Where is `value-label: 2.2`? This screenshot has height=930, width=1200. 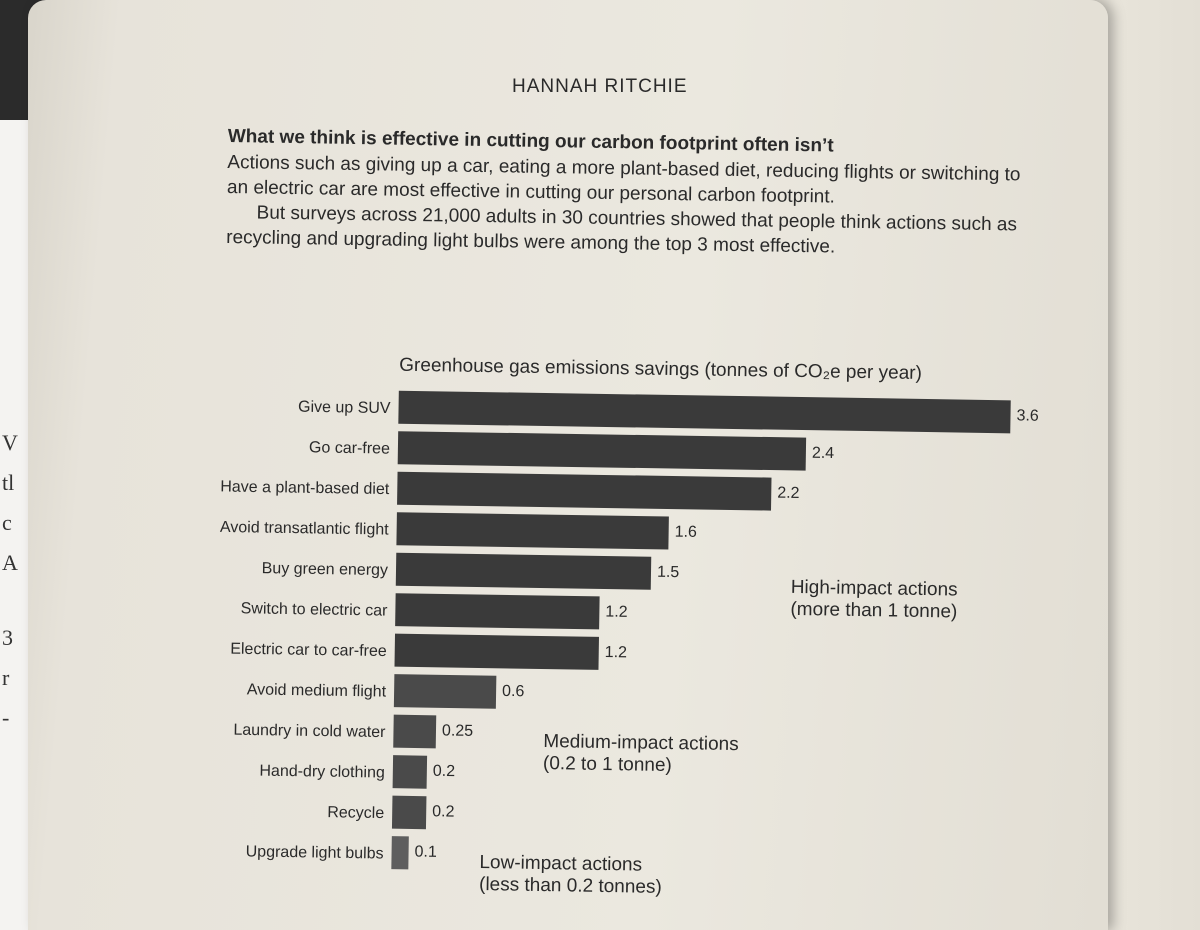 value-label: 2.2 is located at coordinates (788, 493).